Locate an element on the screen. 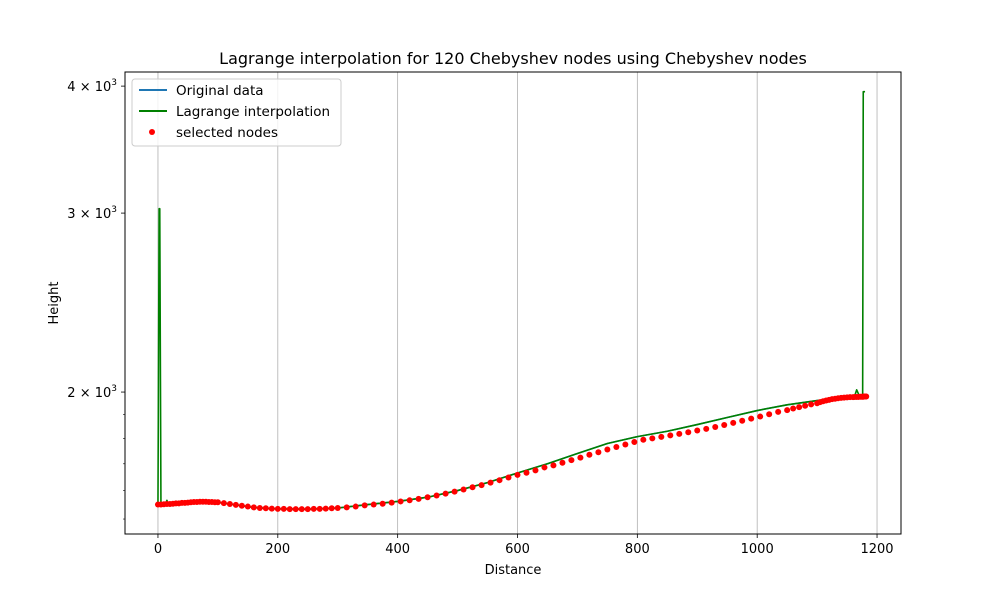  y-axis-ticks: 2 × 103 3 × 103 4 × 103 is located at coordinates (96, 299).